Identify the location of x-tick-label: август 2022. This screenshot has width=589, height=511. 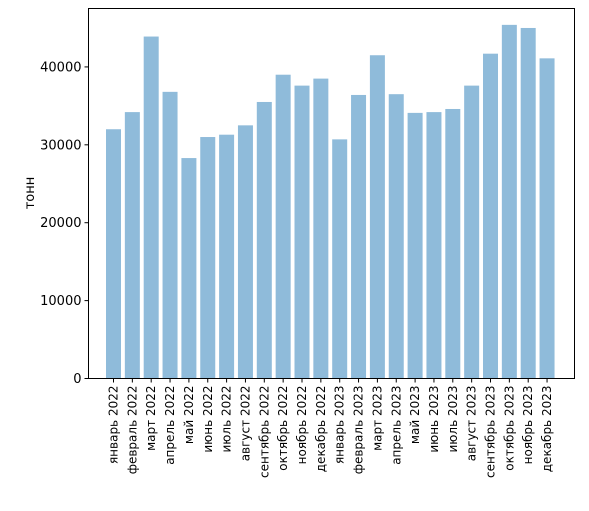
(245, 424).